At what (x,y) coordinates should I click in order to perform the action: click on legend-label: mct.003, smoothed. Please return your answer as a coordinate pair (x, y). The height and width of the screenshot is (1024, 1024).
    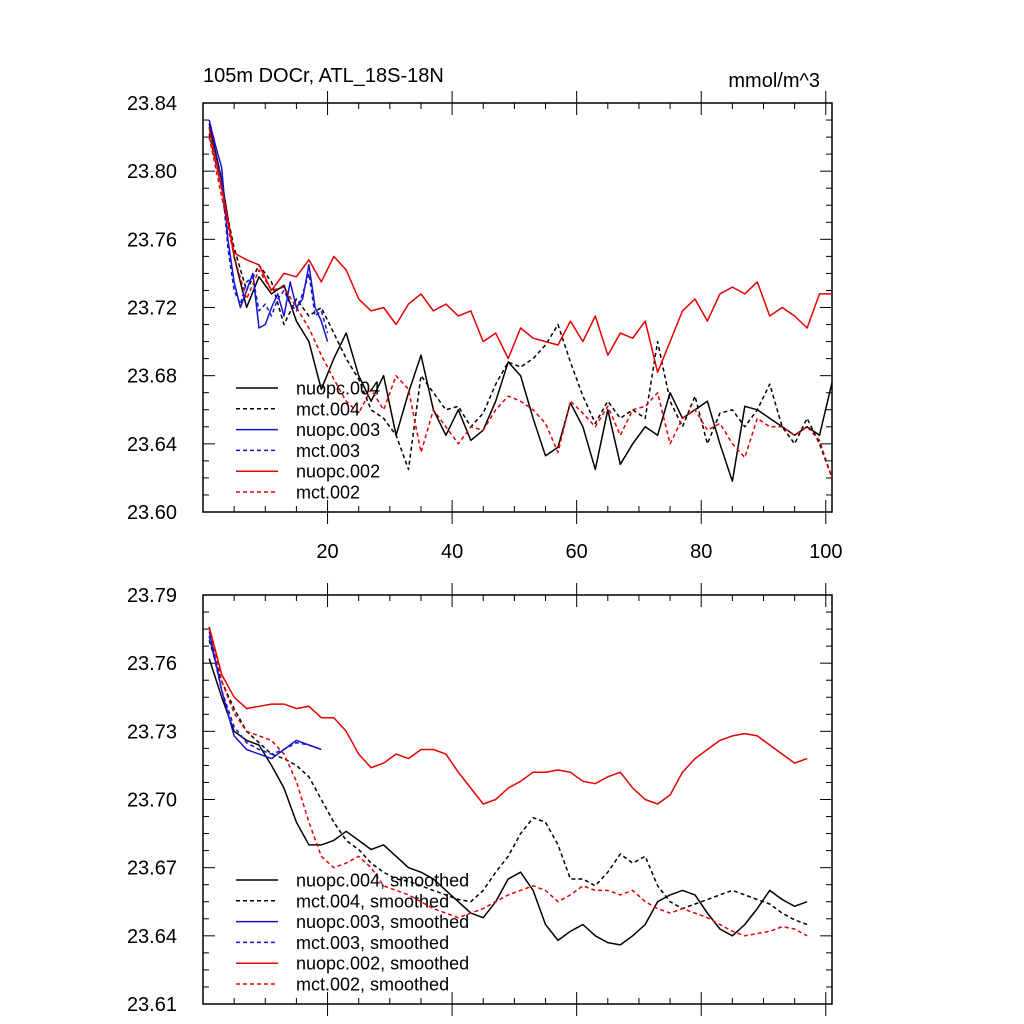
    Looking at the image, I should click on (372, 943).